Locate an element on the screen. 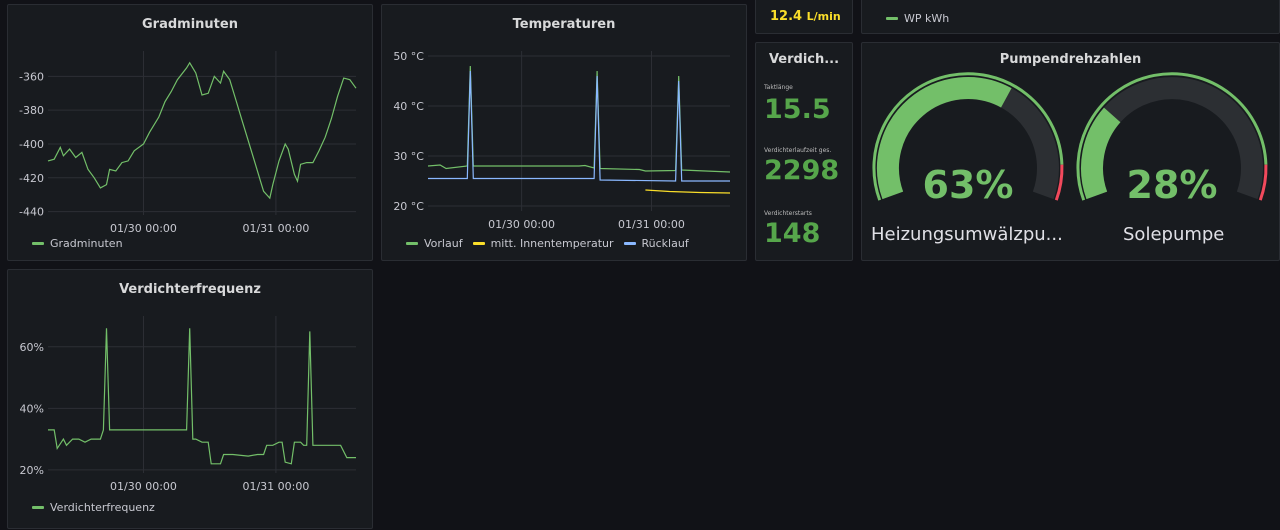 The image size is (1280, 530). gauge-label-sole: Solepumpe is located at coordinates (1174, 234).